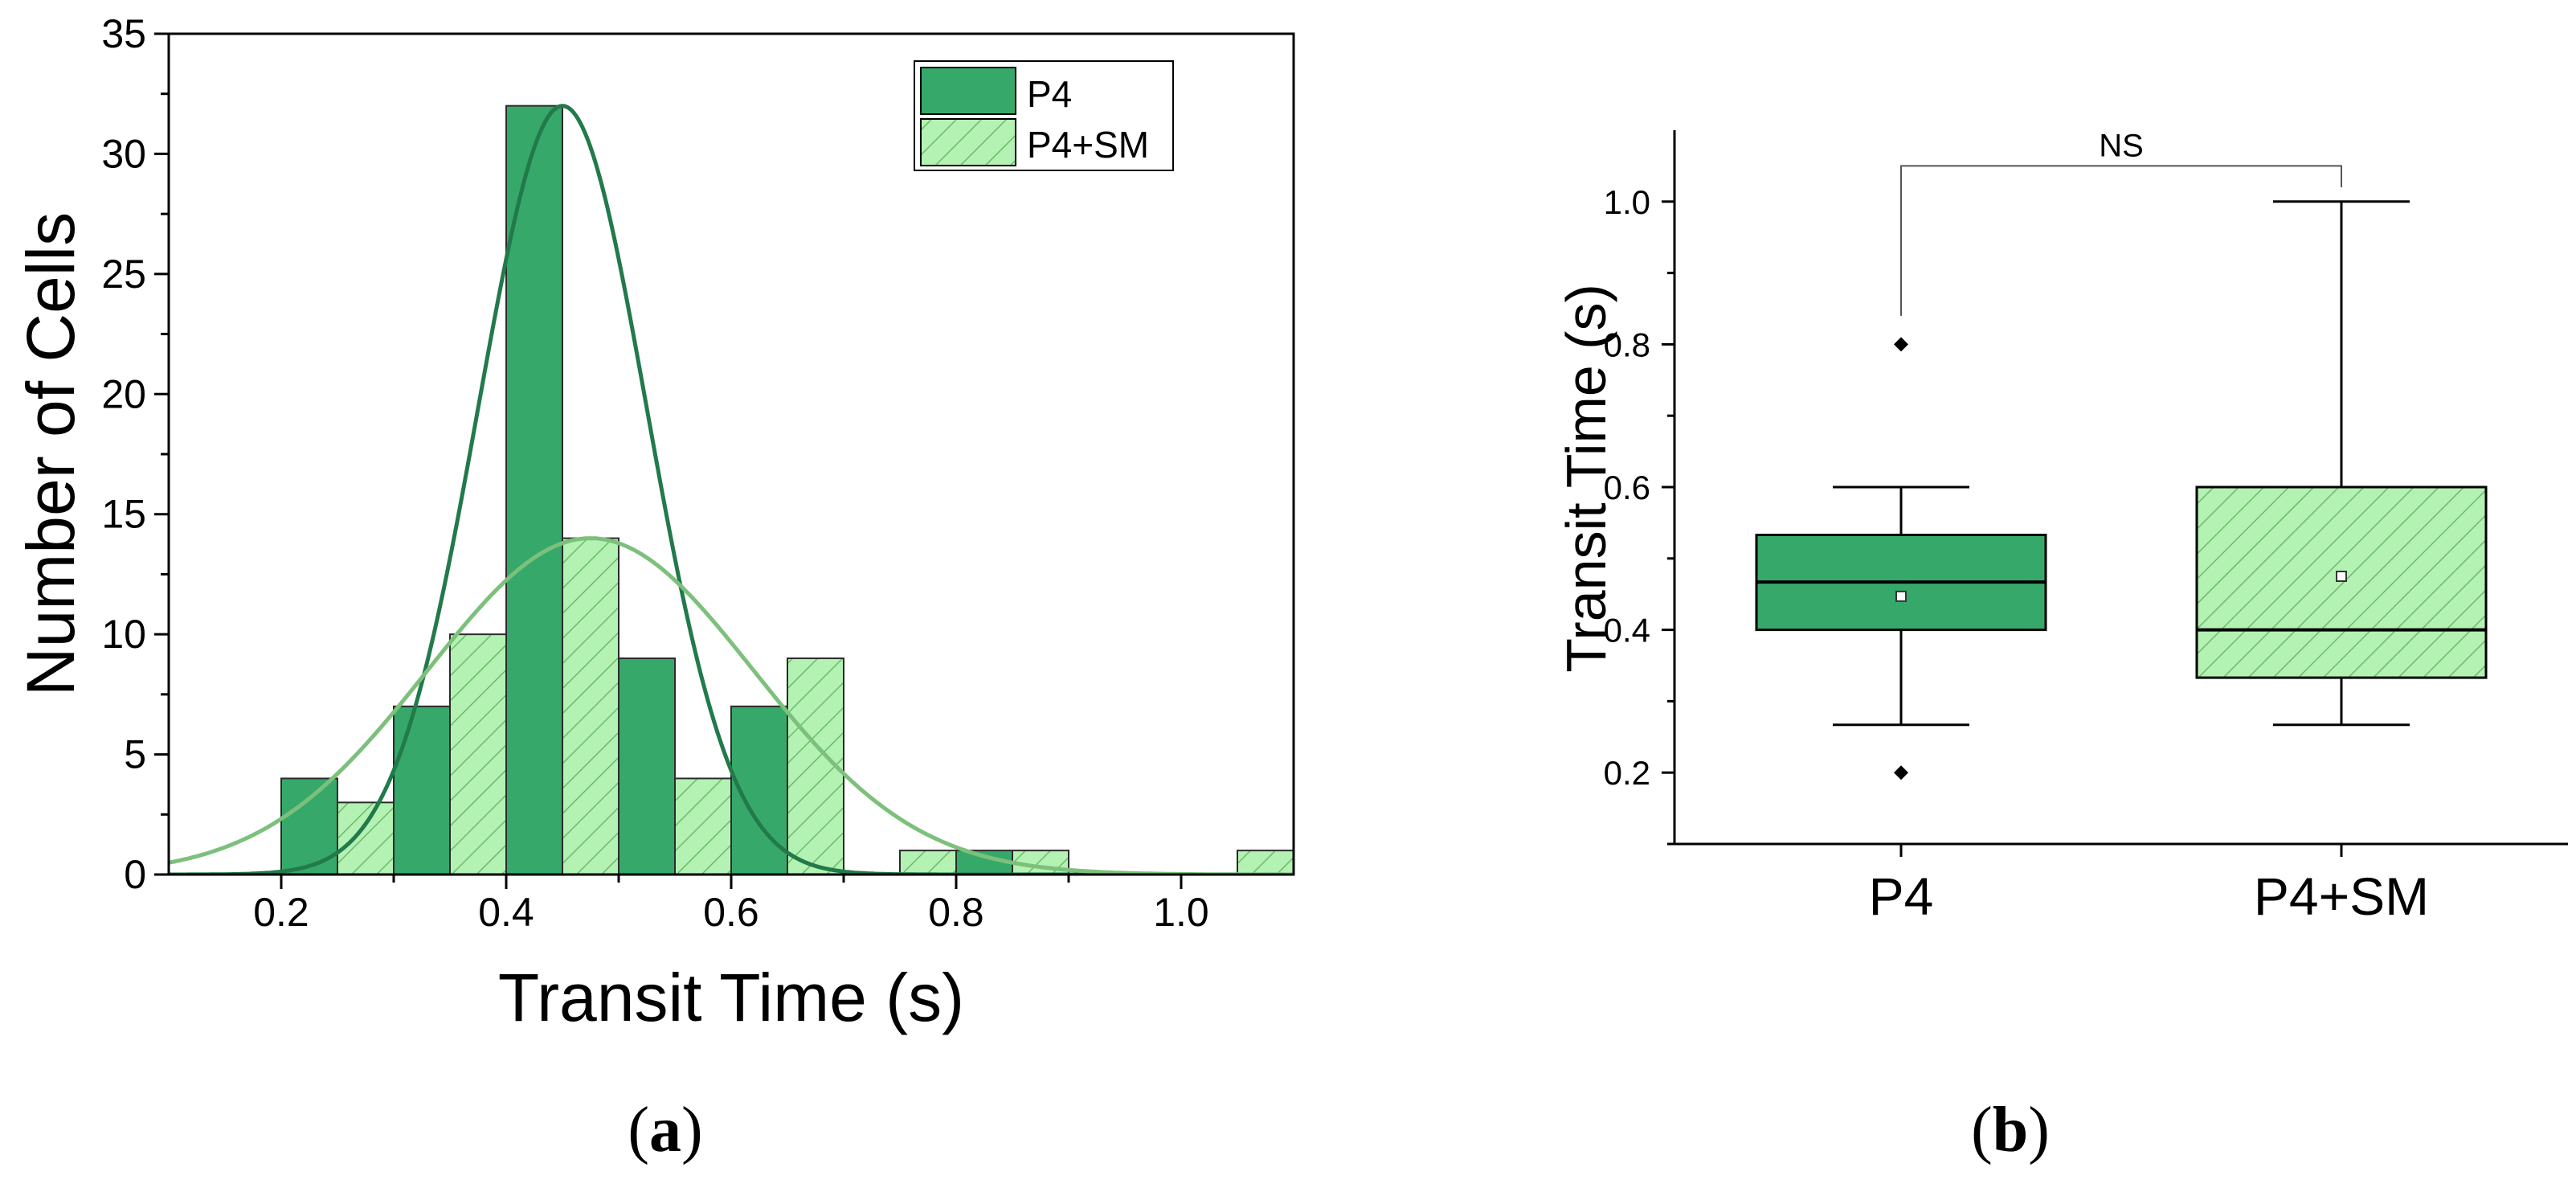 The image size is (2576, 1188). I want to click on y-tick-label: 0.8, so click(1627, 344).